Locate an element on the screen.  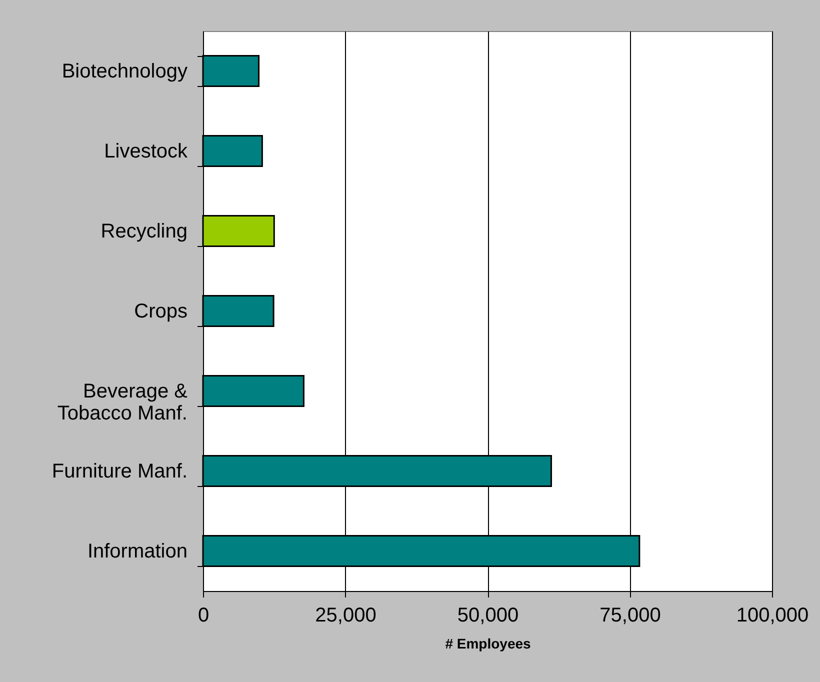
x-tick-label: 0 is located at coordinates (204, 615).